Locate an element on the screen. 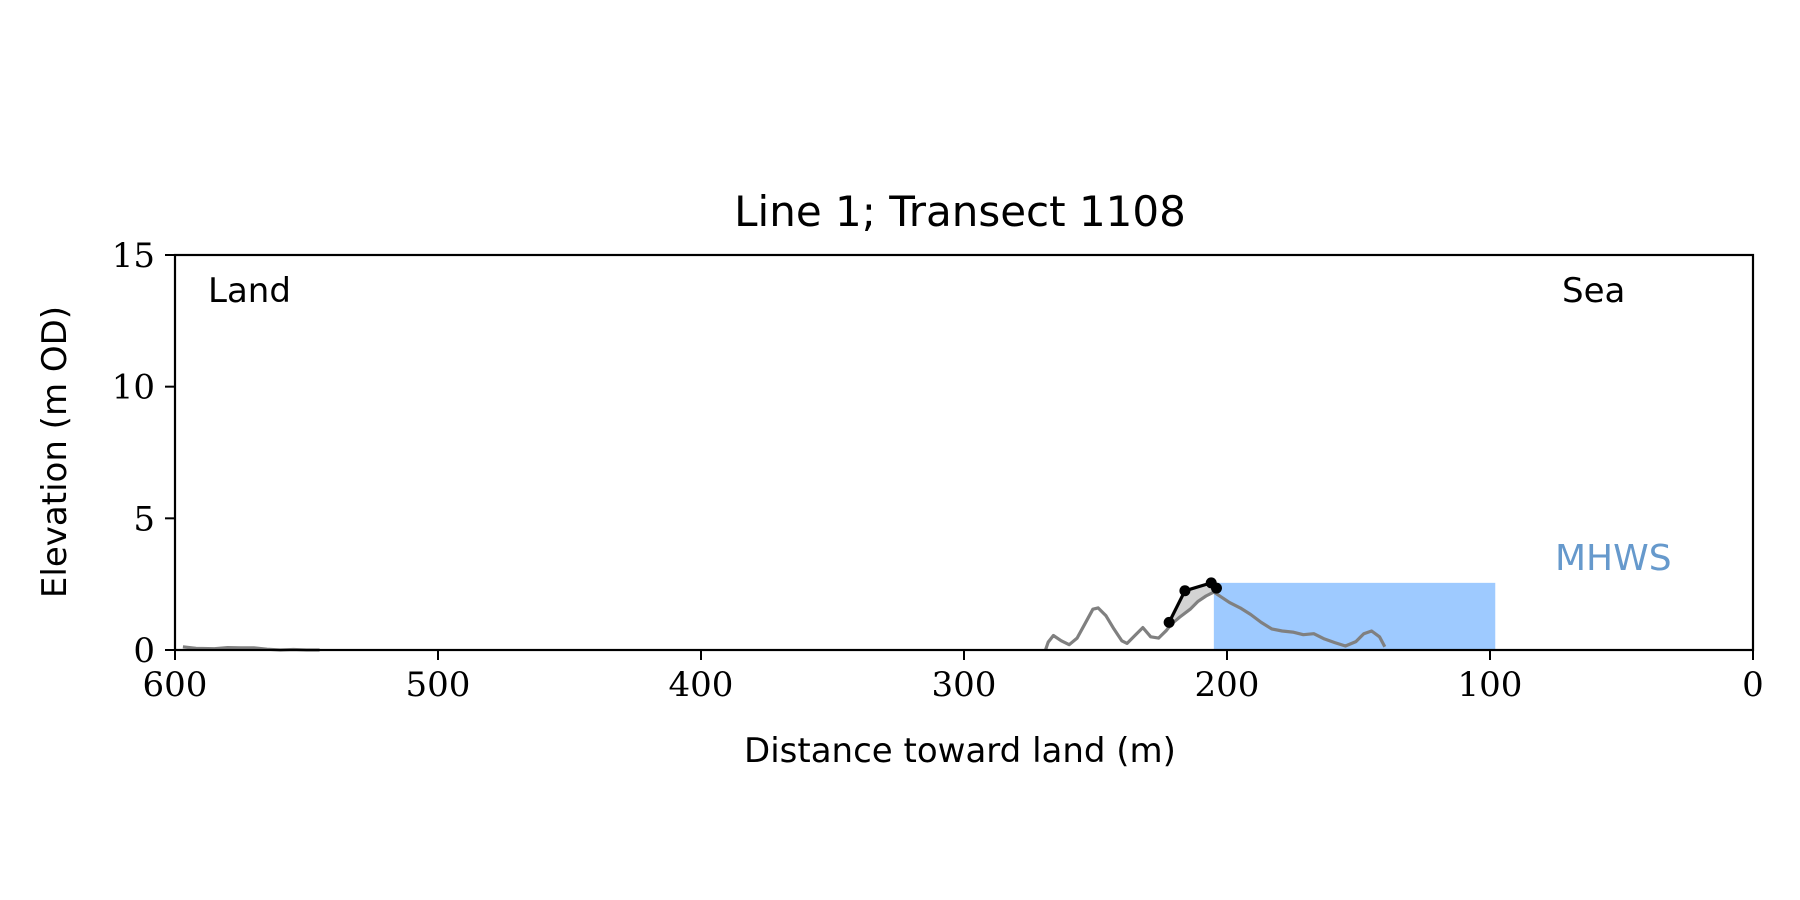 This screenshot has height=900, width=1800. sea-annotation: Sea is located at coordinates (1593, 291).